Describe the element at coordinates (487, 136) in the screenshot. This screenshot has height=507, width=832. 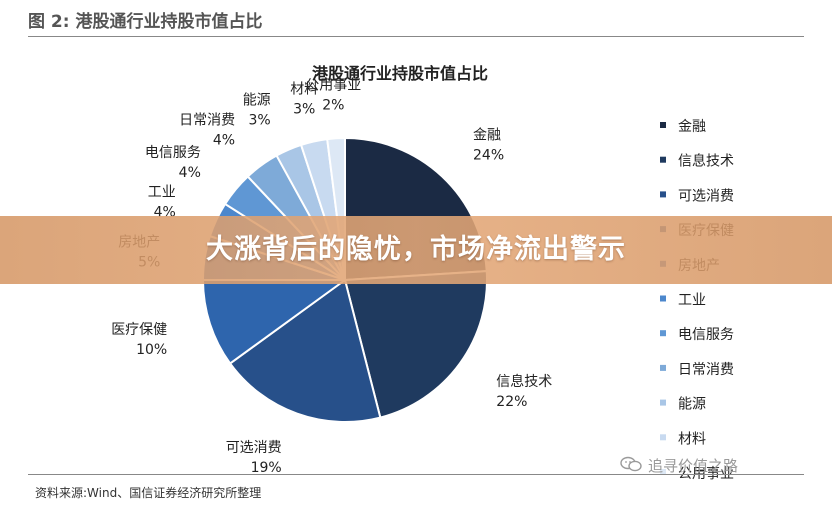
I see `slice-label-name-0: 金融` at that location.